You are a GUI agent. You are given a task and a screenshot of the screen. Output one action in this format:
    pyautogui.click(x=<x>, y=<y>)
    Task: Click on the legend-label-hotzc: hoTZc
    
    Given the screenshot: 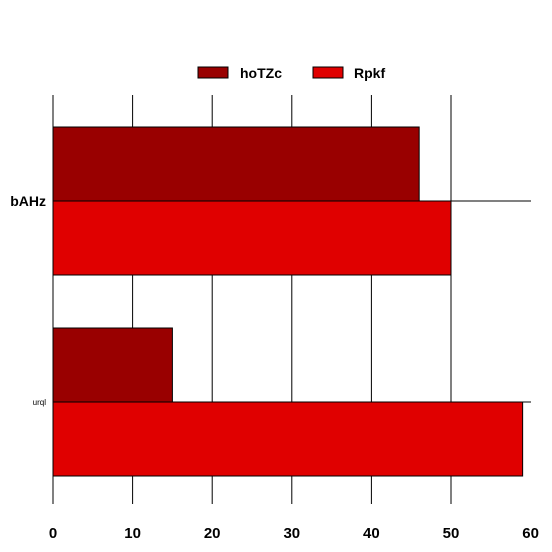 What is the action you would take?
    pyautogui.click(x=261, y=73)
    